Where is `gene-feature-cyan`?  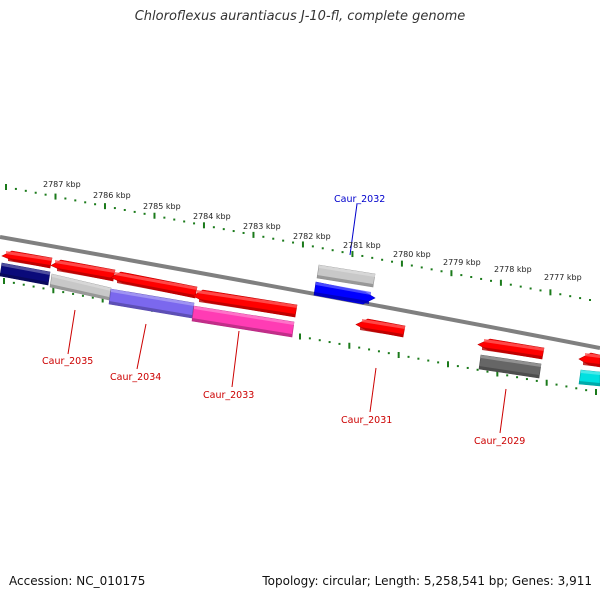
gene-feature-cyan is located at coordinates (589, 378).